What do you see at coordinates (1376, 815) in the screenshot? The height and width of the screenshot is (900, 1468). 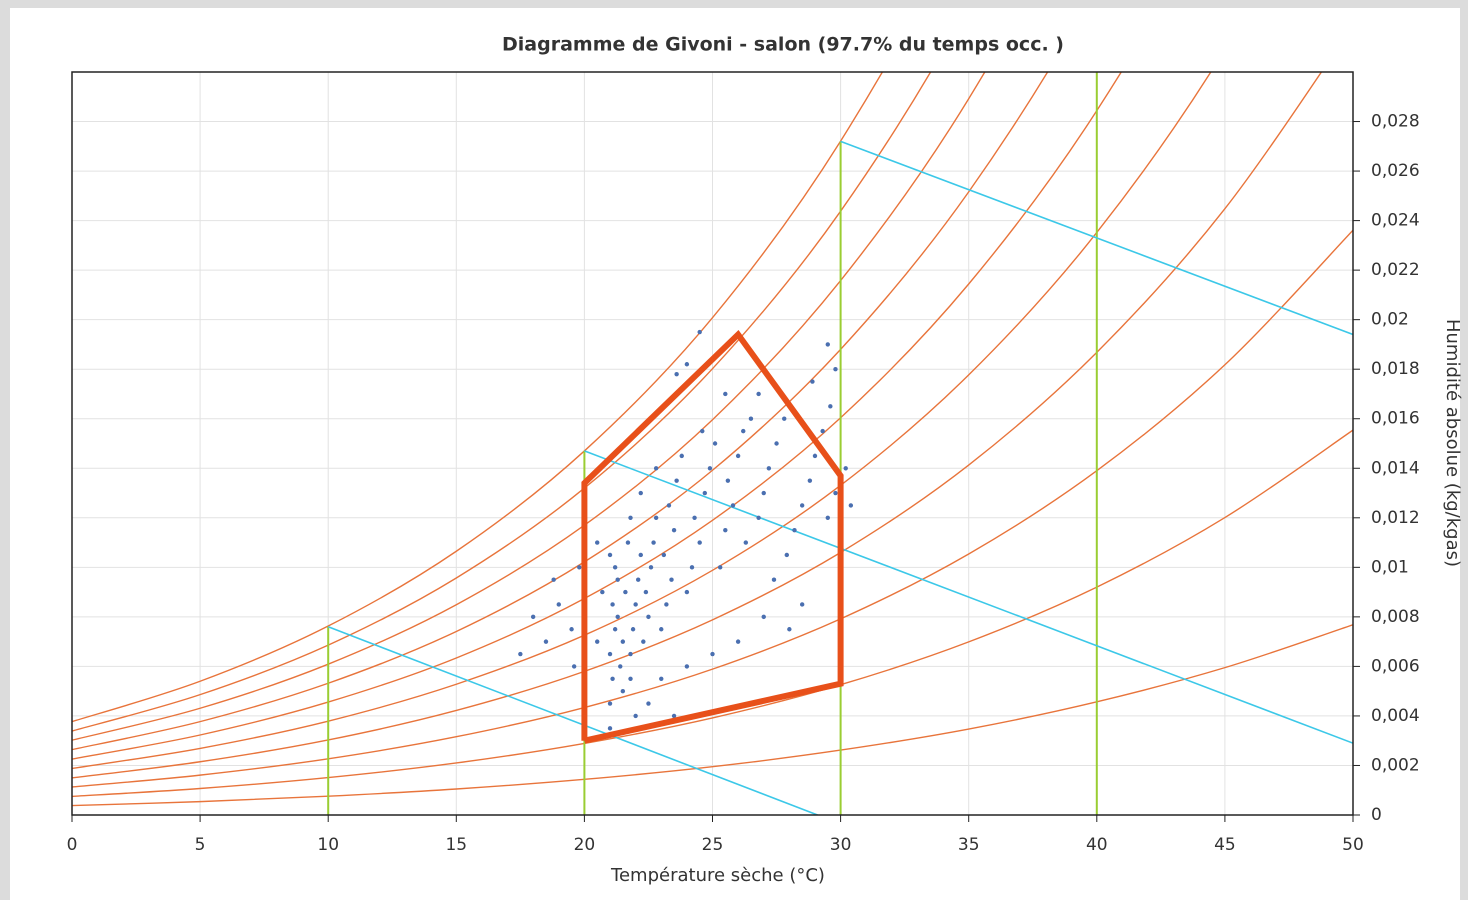 I see `y-tick-label: 0` at bounding box center [1376, 815].